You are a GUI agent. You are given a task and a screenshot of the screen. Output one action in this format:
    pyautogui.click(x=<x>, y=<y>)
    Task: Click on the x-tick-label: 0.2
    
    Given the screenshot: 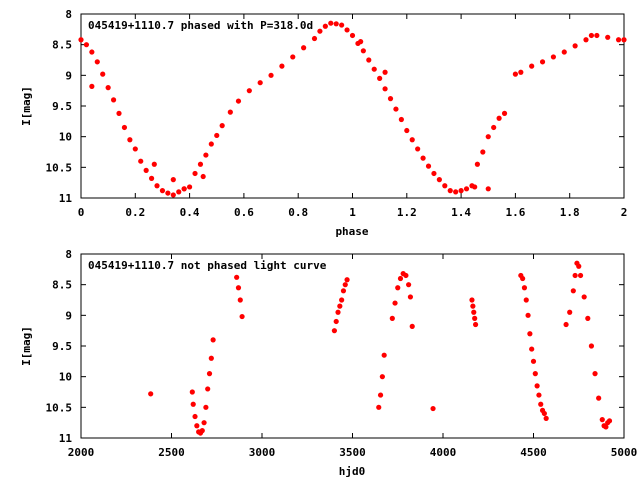 What is the action you would take?
    pyautogui.click(x=135, y=212)
    